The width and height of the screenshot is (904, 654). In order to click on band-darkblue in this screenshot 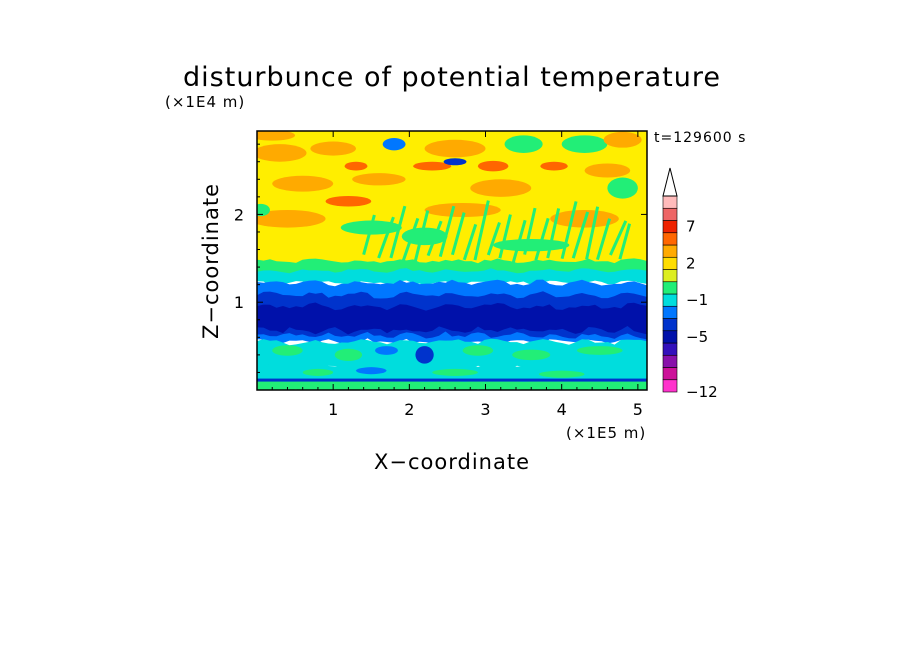, I will do `click(452, 318)`.